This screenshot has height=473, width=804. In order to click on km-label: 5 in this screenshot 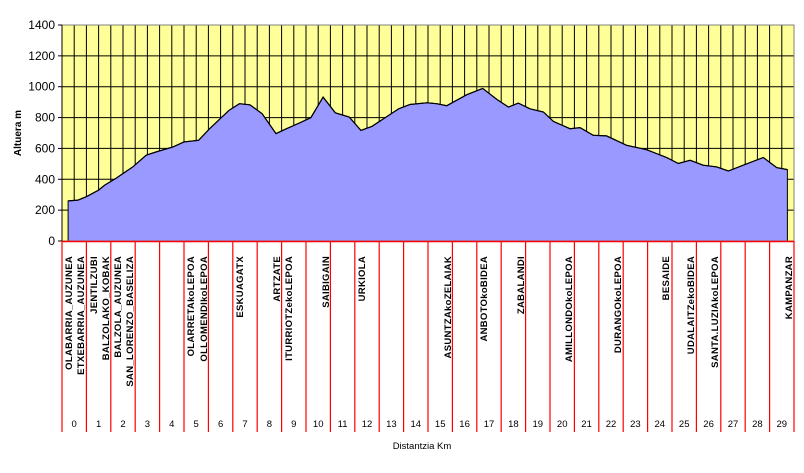, I will do `click(196, 424)`.